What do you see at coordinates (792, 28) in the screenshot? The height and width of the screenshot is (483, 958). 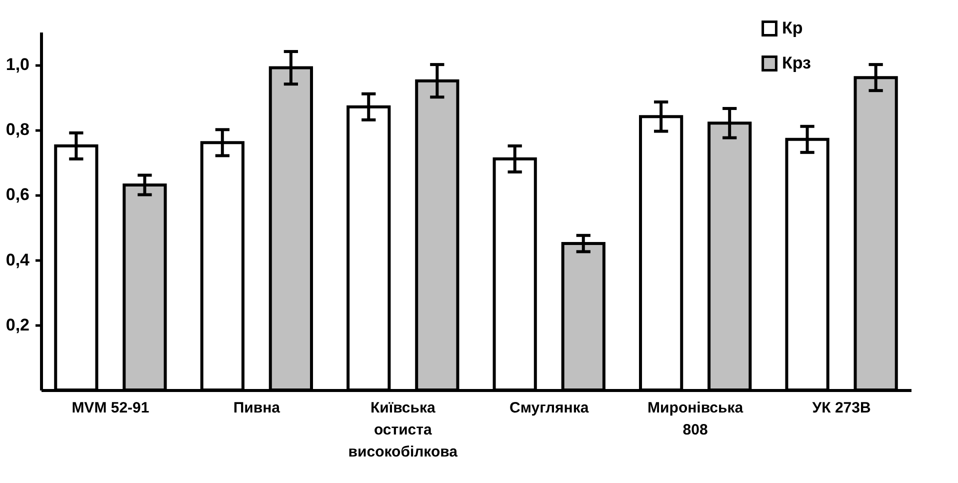 I see `legend-label: Кр` at bounding box center [792, 28].